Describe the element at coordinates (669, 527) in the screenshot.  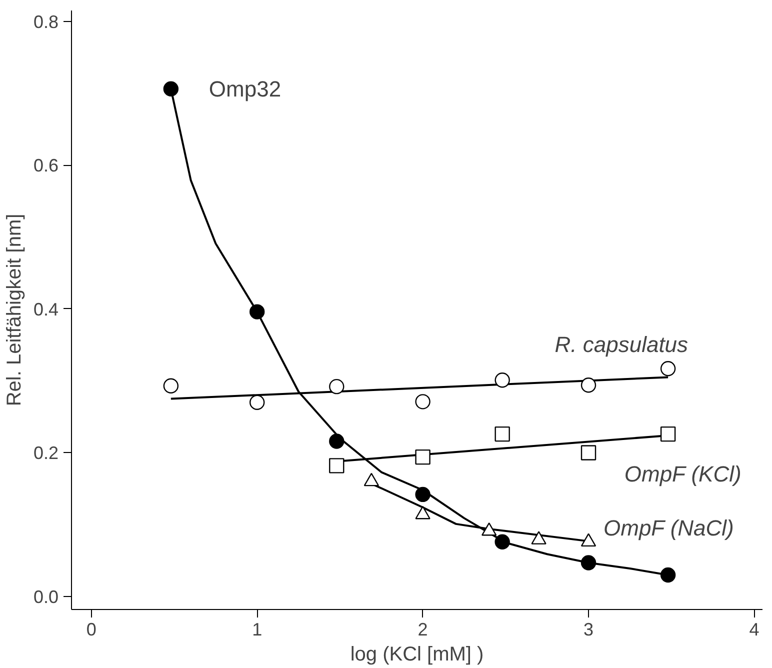
I see `series-label: OmpF (NaCl)` at that location.